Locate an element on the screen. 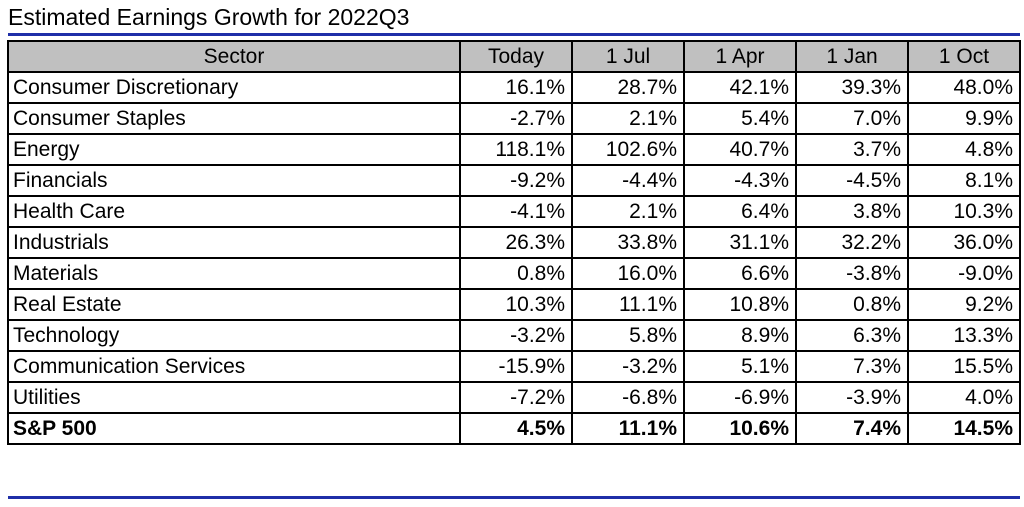 This screenshot has width=1024, height=507. sector-cell: Consumer Discretionary is located at coordinates (234, 87).